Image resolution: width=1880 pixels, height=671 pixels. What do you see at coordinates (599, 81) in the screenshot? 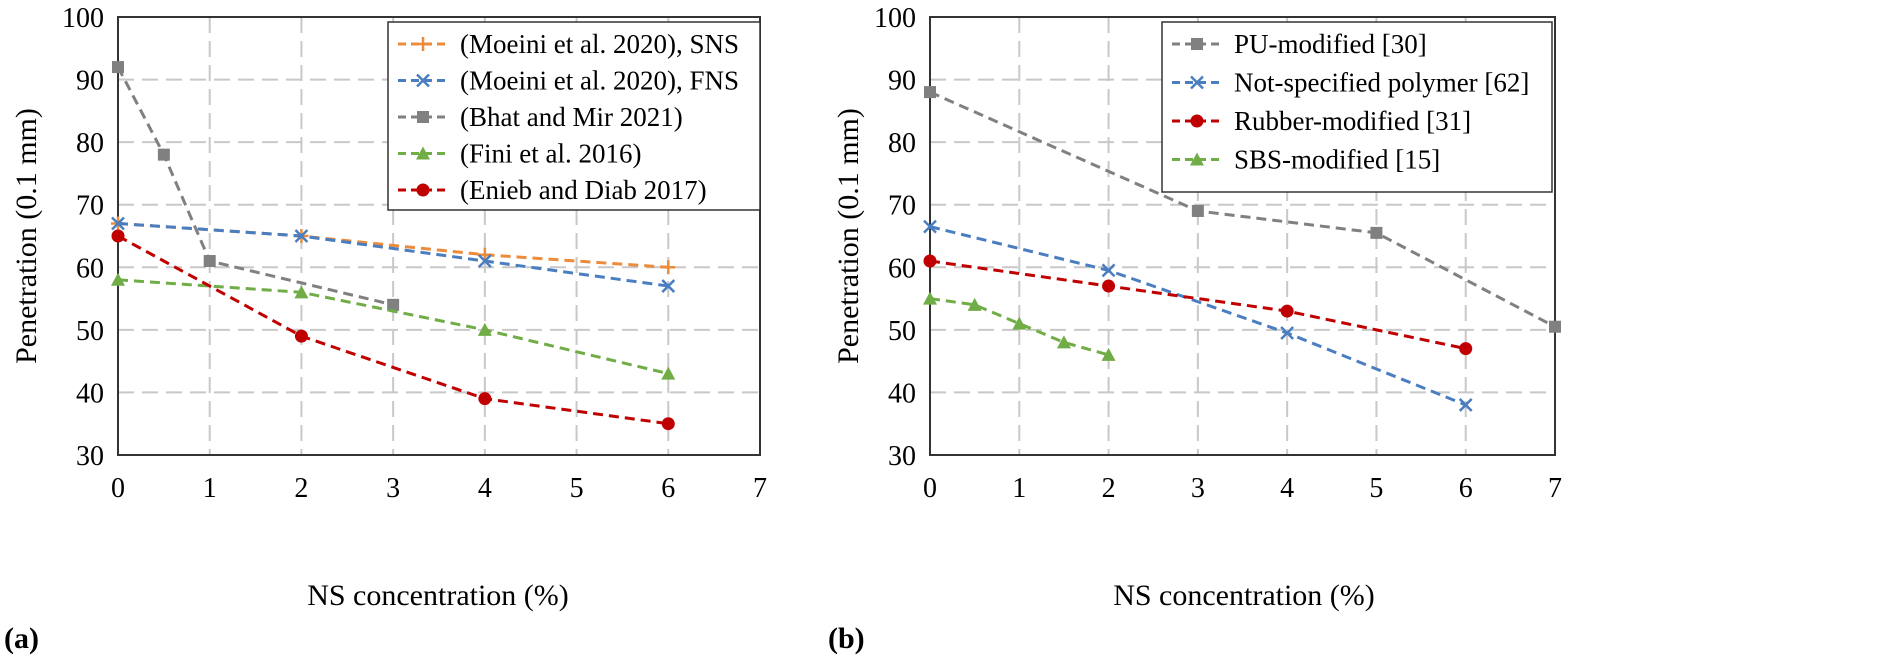
I see `legend-entry: (Moeini et al. 2020), FNS` at bounding box center [599, 81].